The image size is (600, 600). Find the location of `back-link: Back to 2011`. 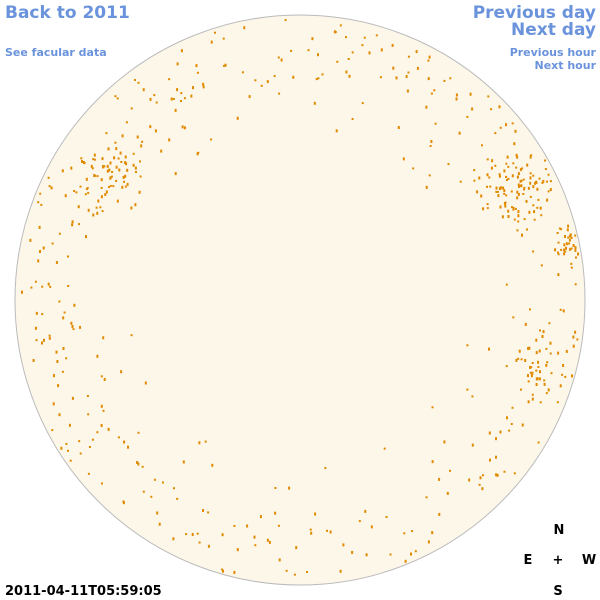

back-link: Back to 2011 is located at coordinates (67, 13).